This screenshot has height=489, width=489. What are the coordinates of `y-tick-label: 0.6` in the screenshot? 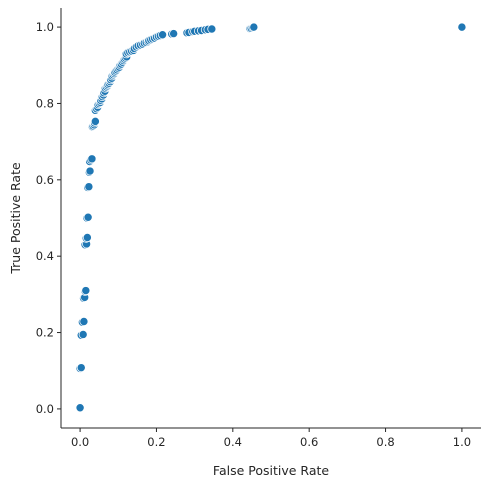 It's located at (45, 180).